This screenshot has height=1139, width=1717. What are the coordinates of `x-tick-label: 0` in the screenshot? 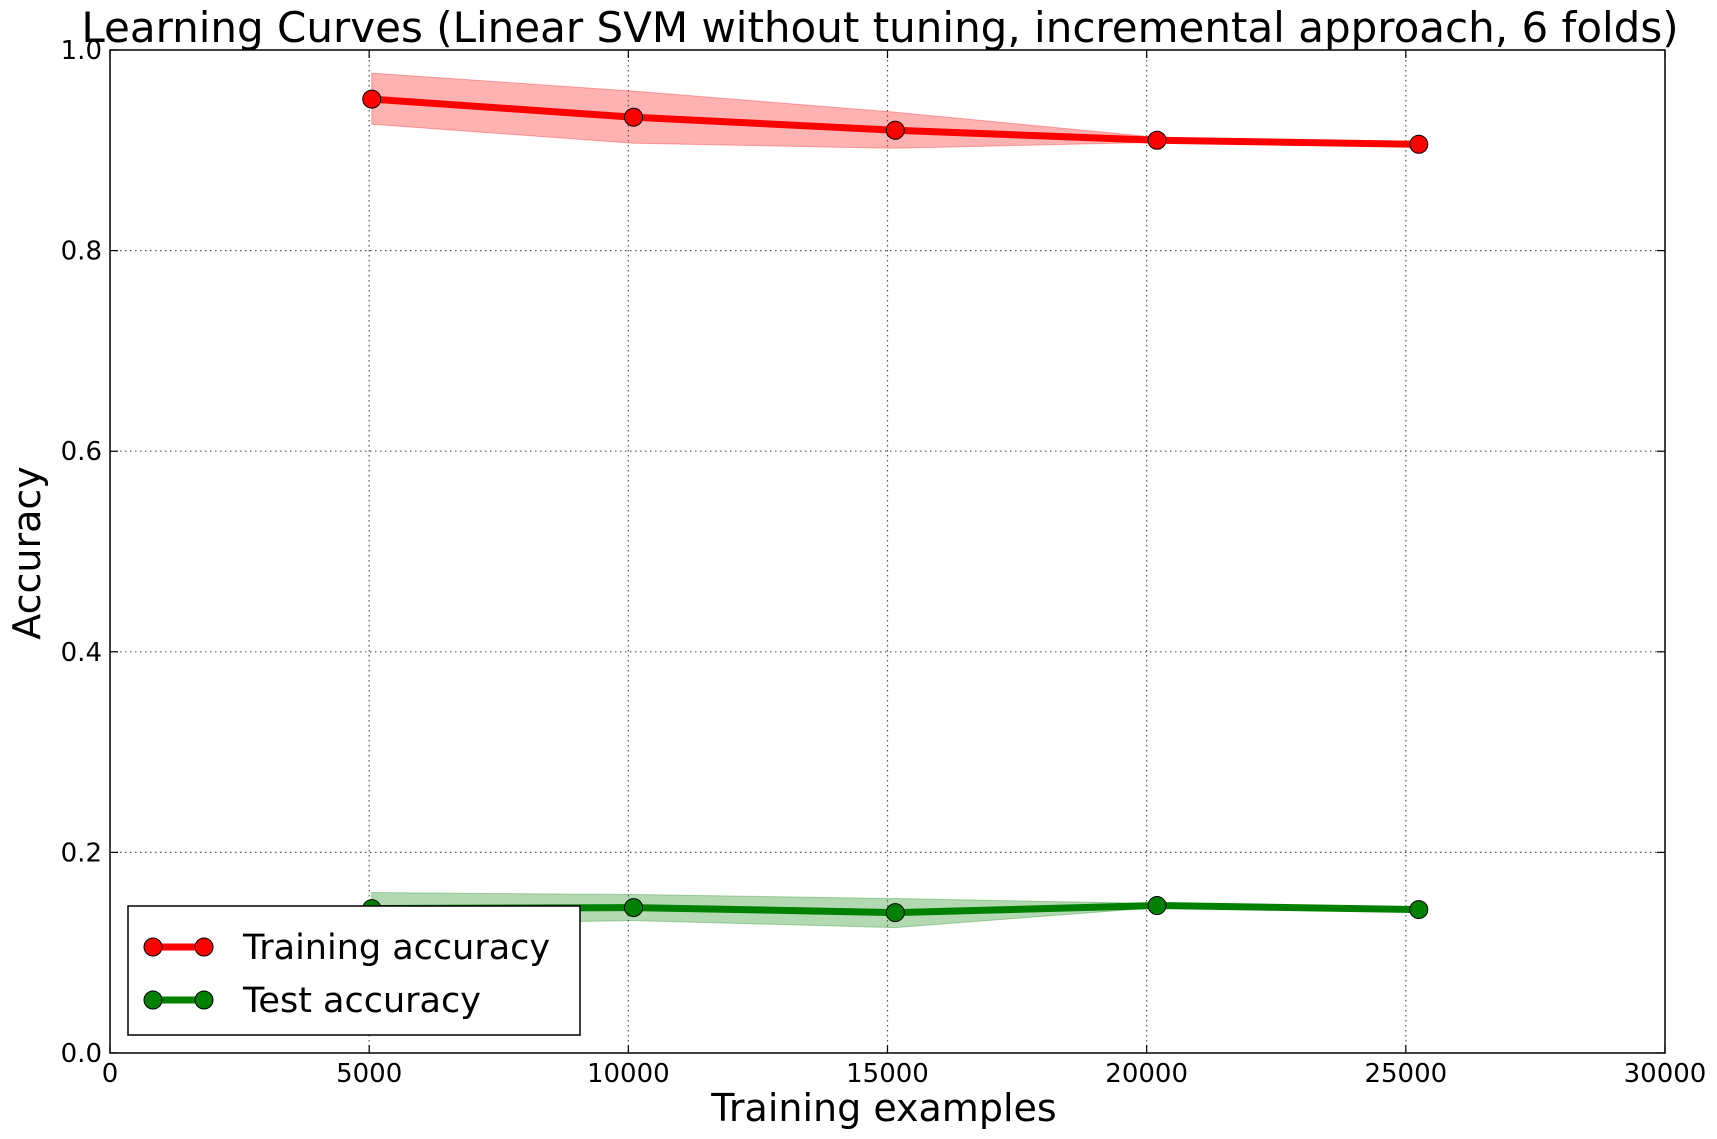 It's located at (110, 1074).